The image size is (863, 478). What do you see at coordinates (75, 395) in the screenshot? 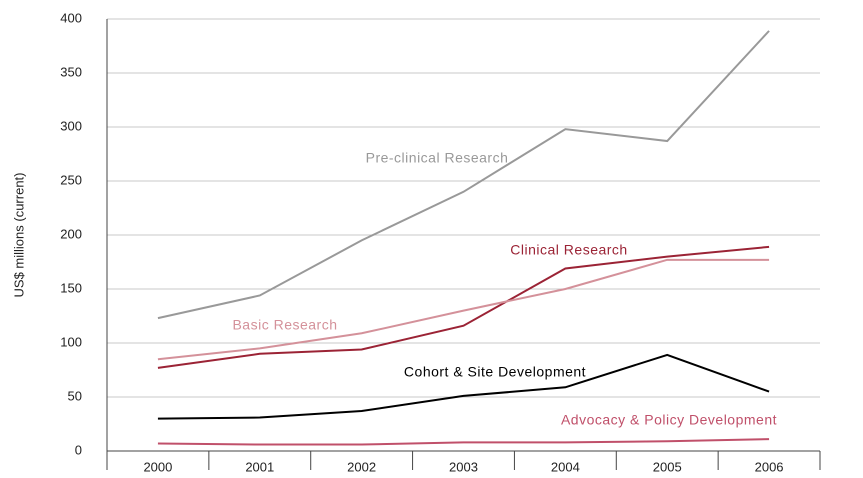
I see `y-tick-label: 50` at bounding box center [75, 395].